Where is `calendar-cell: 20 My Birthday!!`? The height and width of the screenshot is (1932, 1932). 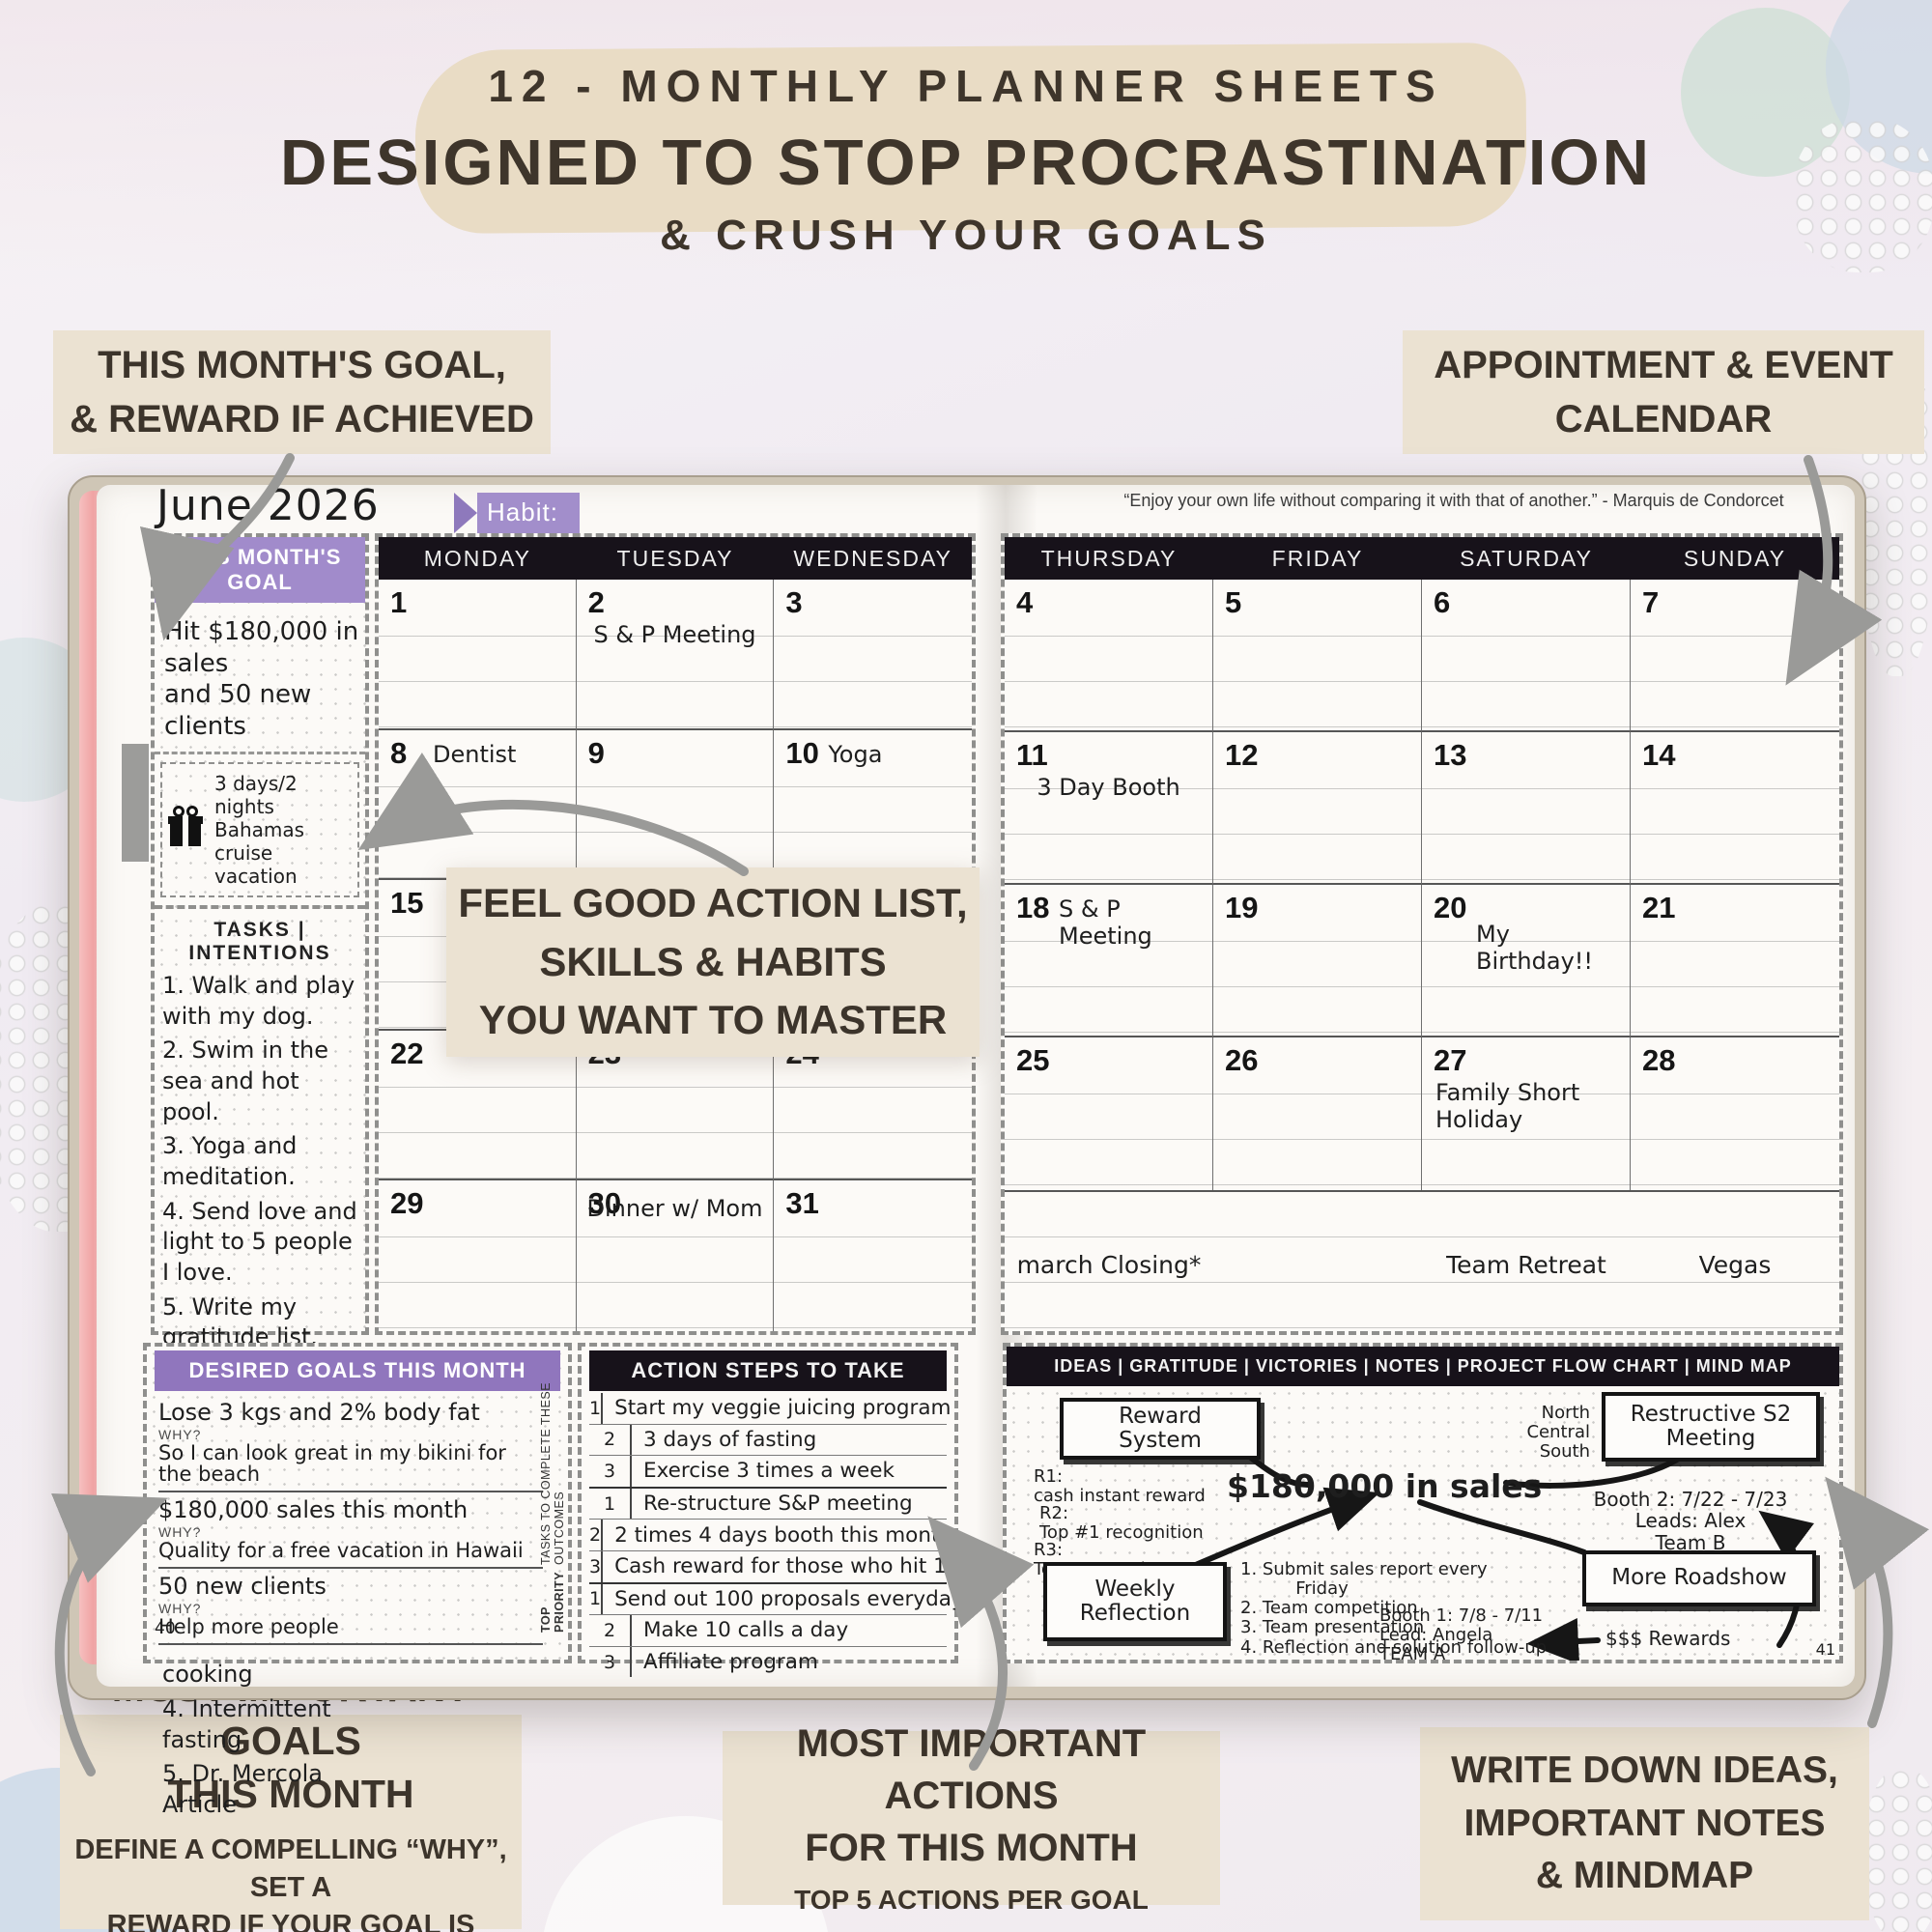
calendar-cell: 20 My Birthday!! is located at coordinates (1526, 961).